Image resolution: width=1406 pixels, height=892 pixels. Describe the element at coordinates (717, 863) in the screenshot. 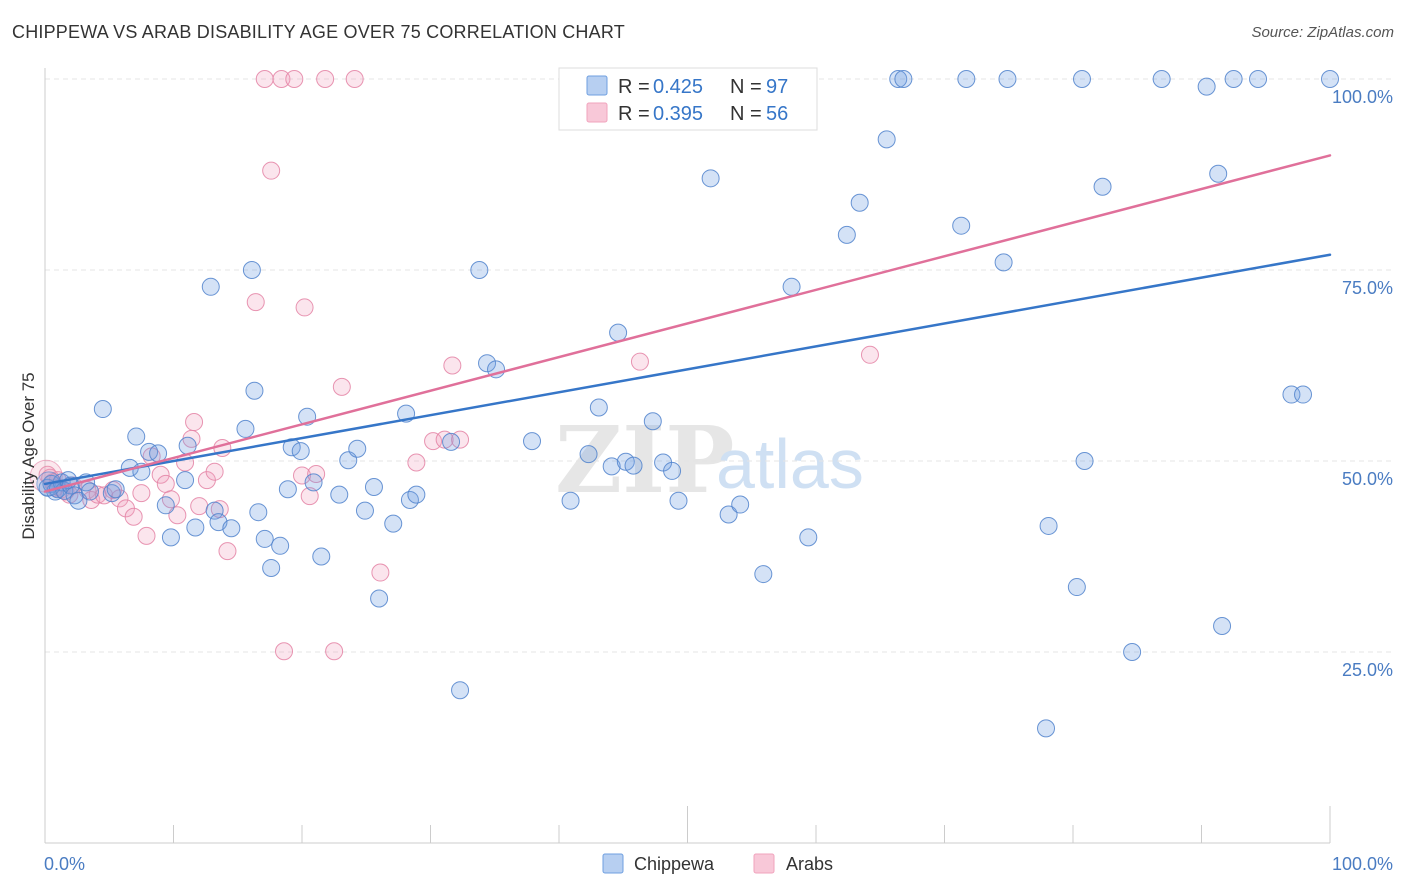

I see `series-legend: Chippewa Arabs` at that location.